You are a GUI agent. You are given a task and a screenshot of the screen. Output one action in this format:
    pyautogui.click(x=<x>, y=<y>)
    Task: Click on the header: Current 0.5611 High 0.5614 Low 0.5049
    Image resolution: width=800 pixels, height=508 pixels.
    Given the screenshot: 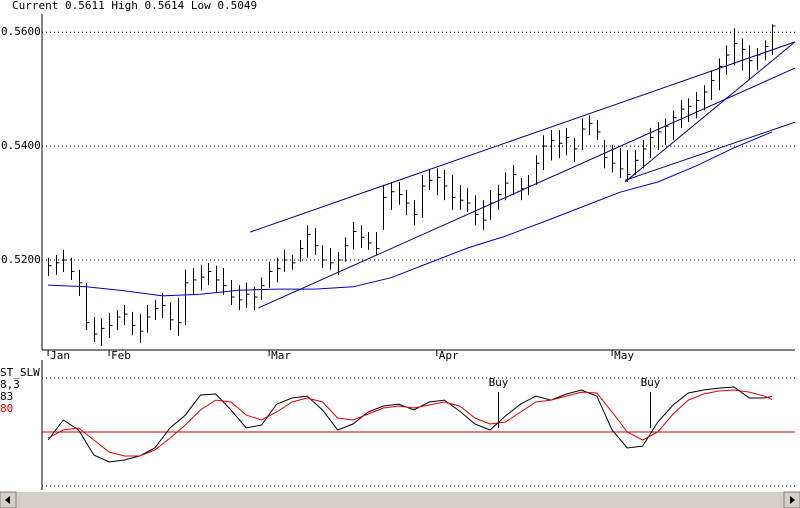 What is the action you would take?
    pyautogui.click(x=134, y=6)
    